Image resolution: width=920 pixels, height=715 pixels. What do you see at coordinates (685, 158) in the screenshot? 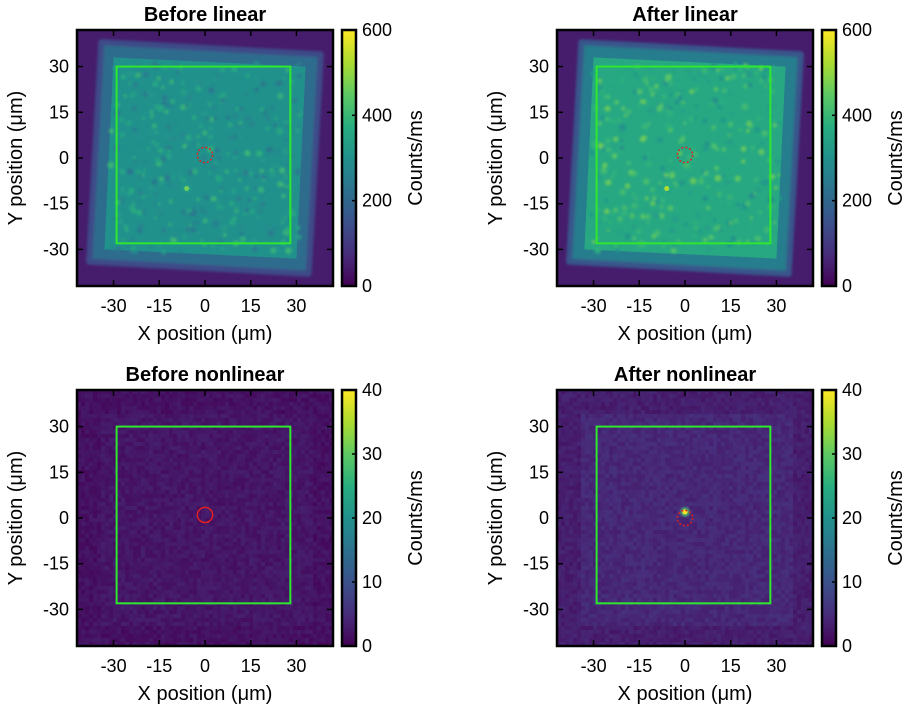
I see `heatmap-image` at bounding box center [685, 158].